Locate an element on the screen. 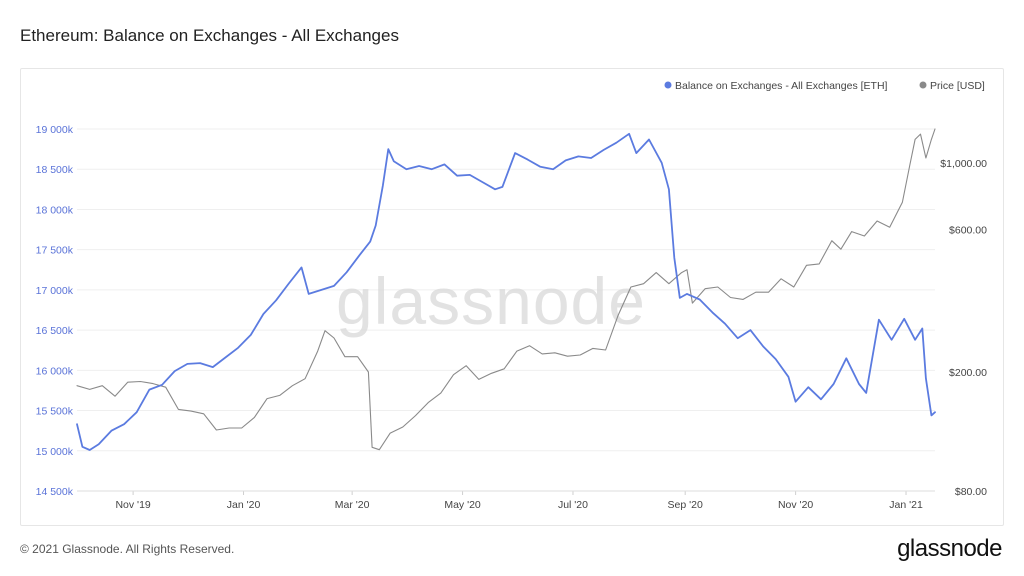 The height and width of the screenshot is (576, 1024). left-tick-label: 15 500k is located at coordinates (55, 412).